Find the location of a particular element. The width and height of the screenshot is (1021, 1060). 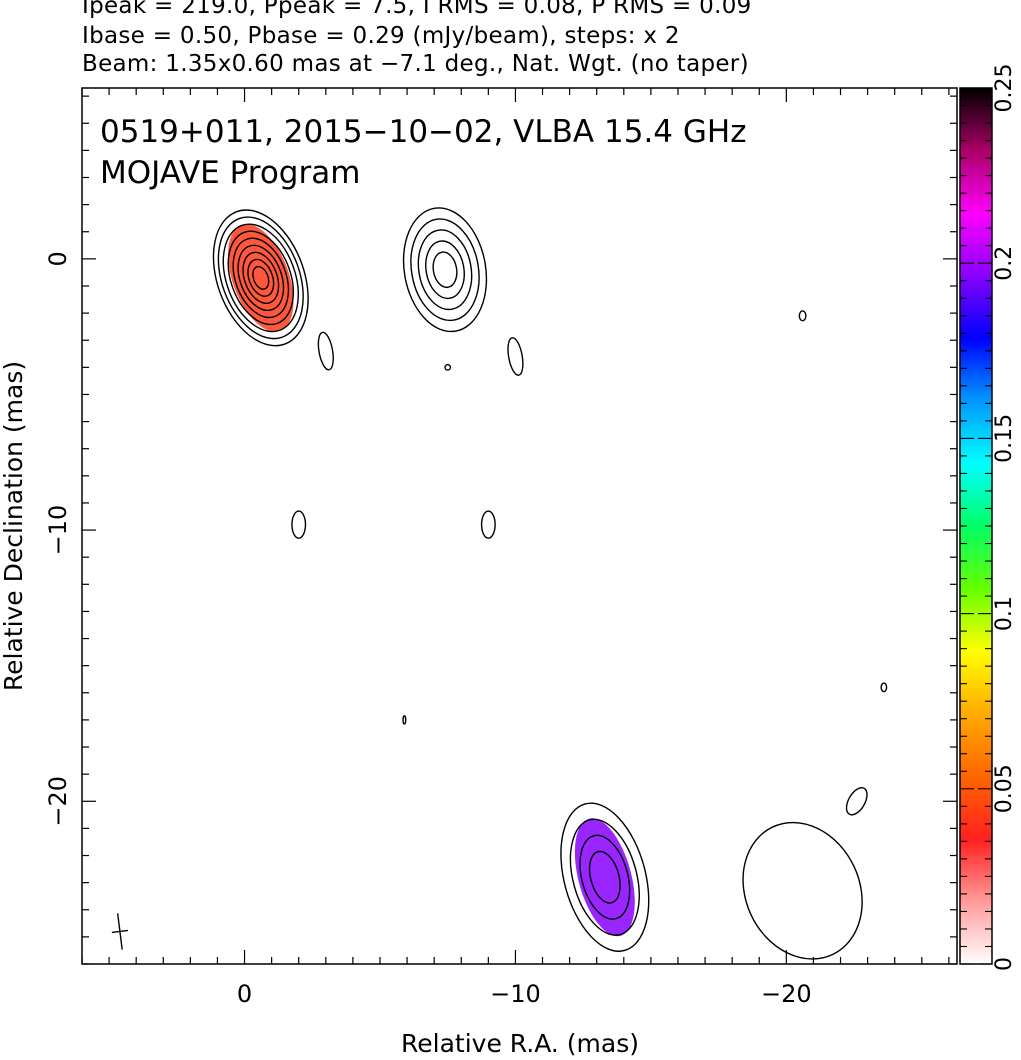

x-tick-label: 0 is located at coordinates (244, 994).